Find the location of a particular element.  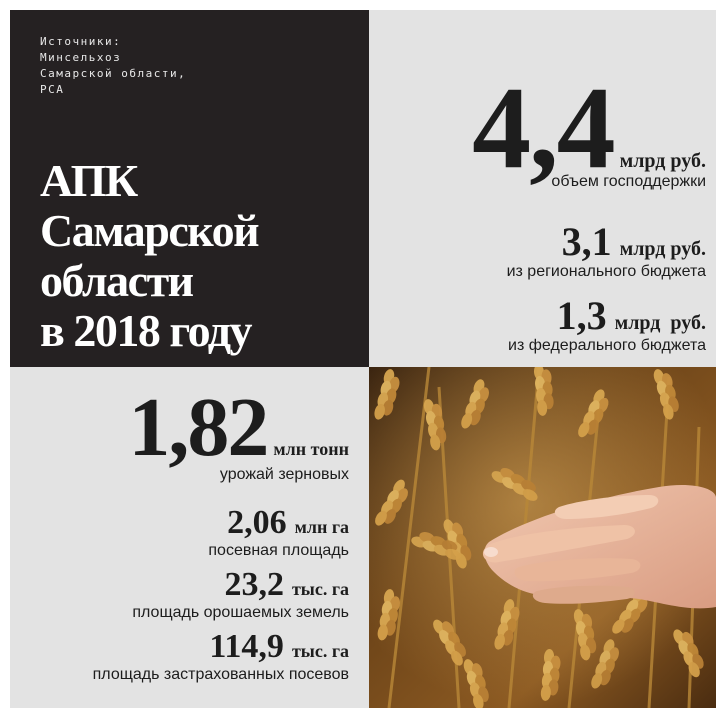

sources-line: Самарской области, is located at coordinates (113, 73).